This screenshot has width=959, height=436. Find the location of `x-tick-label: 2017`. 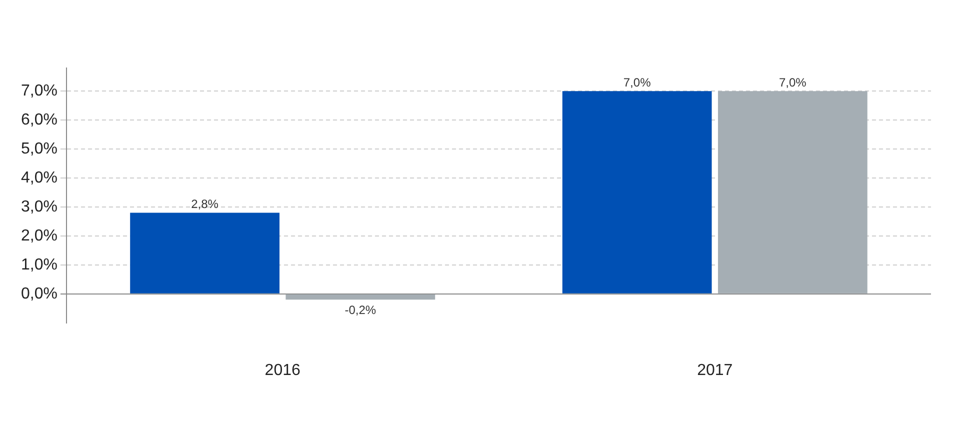

x-tick-label: 2017 is located at coordinates (715, 370).